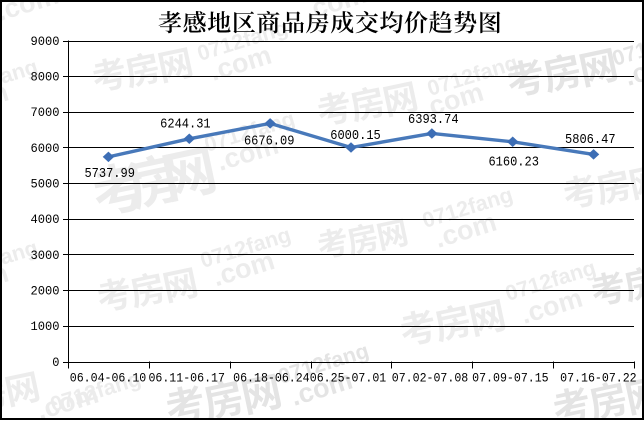 This screenshot has width=644, height=425. I want to click on svg-text: 2000, so click(45, 291).